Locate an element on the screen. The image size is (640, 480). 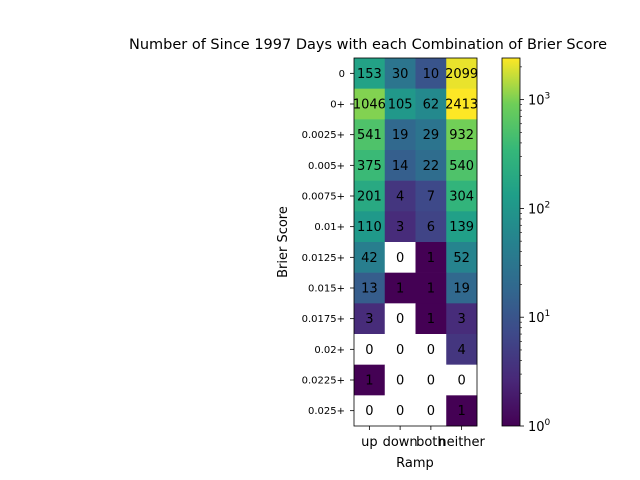
cell-value-label: 540 is located at coordinates (461, 166).